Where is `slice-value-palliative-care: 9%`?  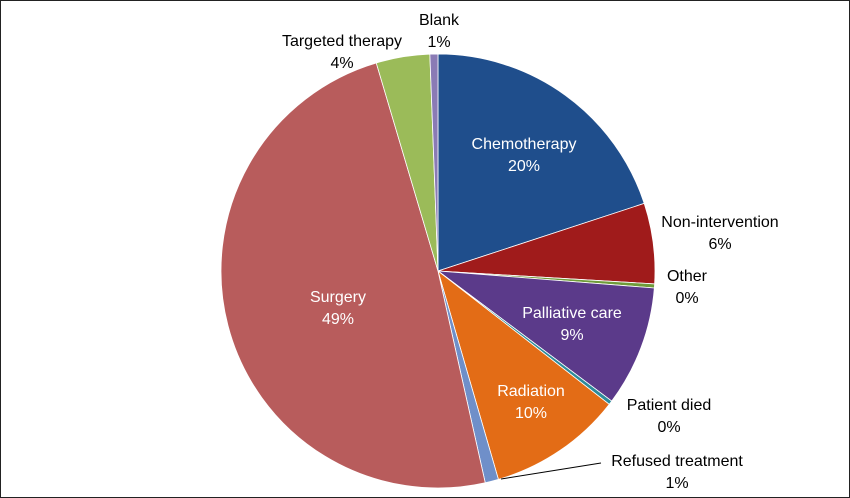 slice-value-palliative-care: 9% is located at coordinates (571, 335).